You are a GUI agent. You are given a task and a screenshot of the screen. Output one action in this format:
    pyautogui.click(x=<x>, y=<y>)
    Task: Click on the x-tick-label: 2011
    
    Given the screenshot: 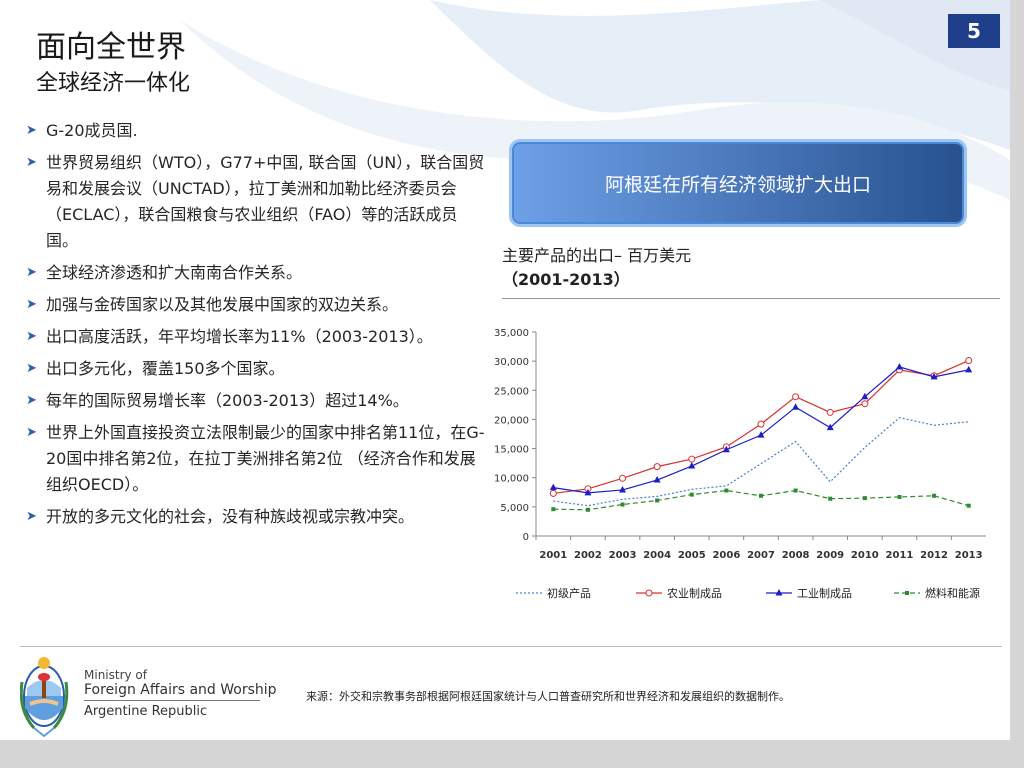 What is the action you would take?
    pyautogui.click(x=900, y=555)
    